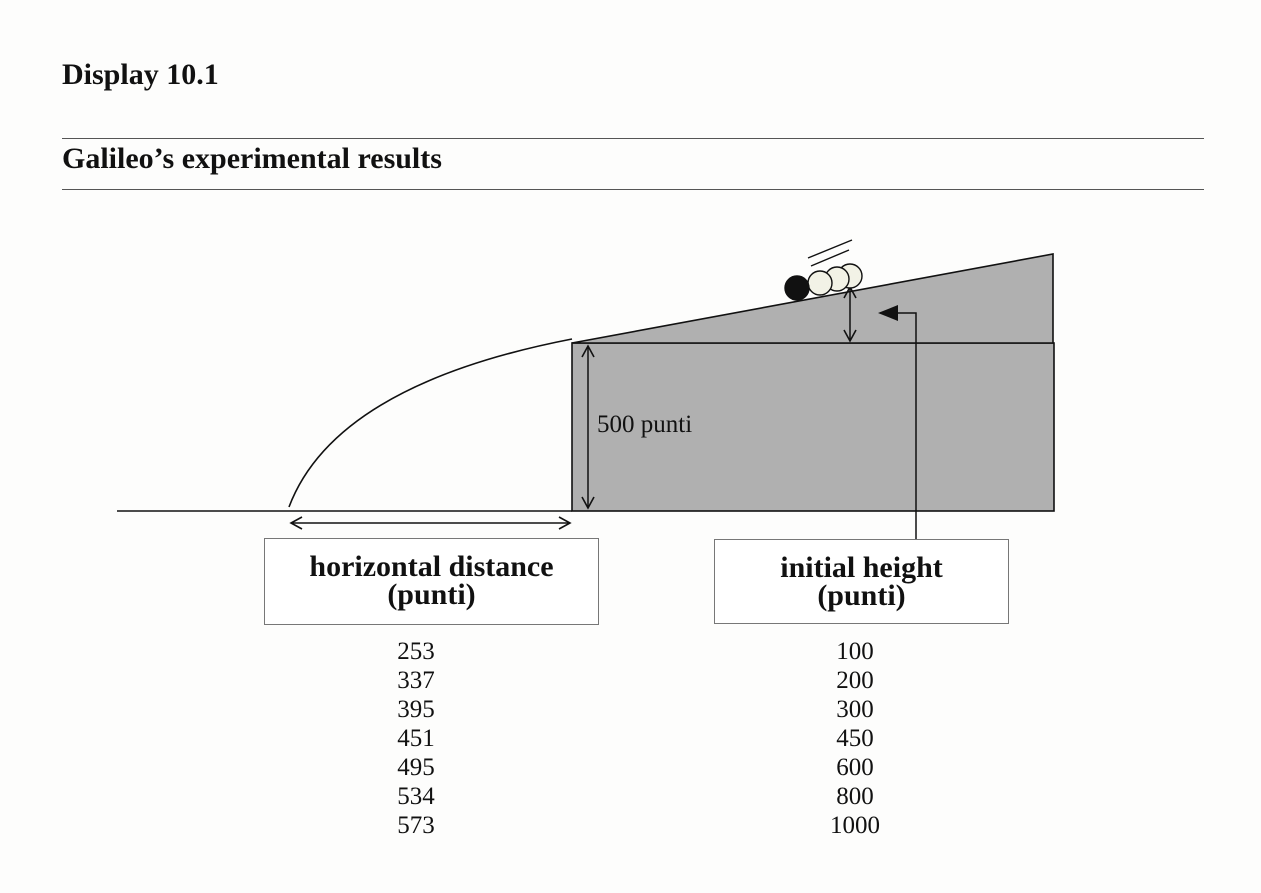 Image resolution: width=1261 pixels, height=893 pixels. I want to click on initial-height-value: 200, so click(855, 680).